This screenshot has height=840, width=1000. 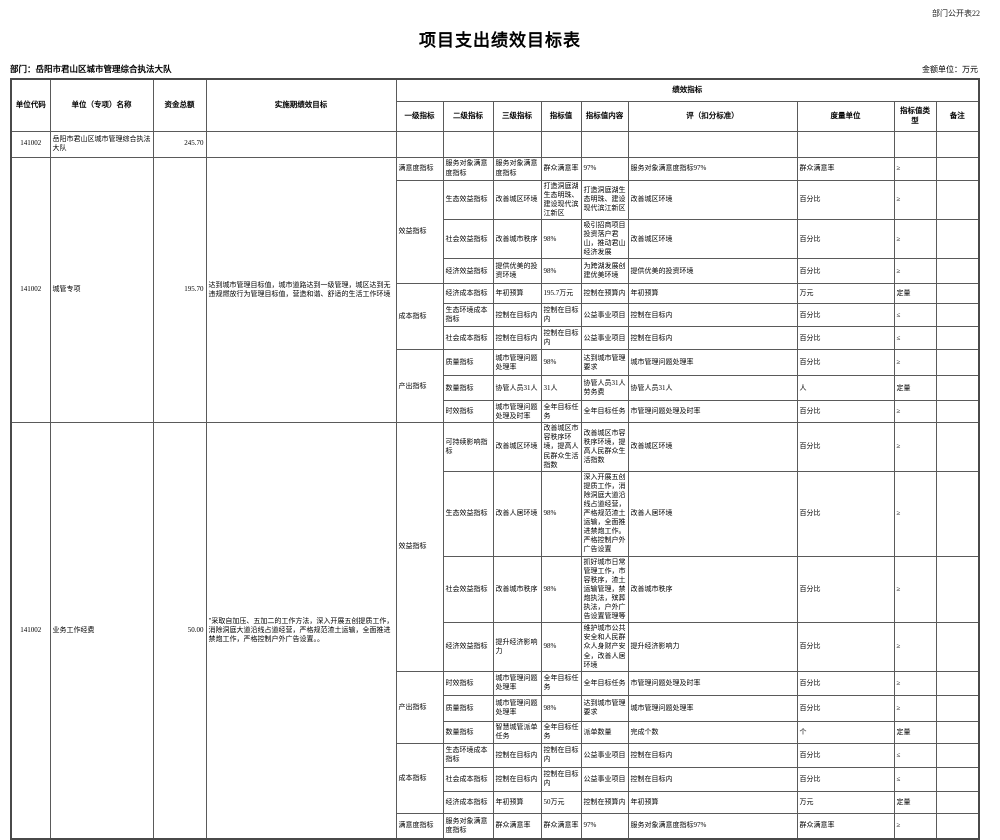 What do you see at coordinates (517, 647) in the screenshot?
I see `cell-level3-indicator: 提升经济影响力` at bounding box center [517, 647].